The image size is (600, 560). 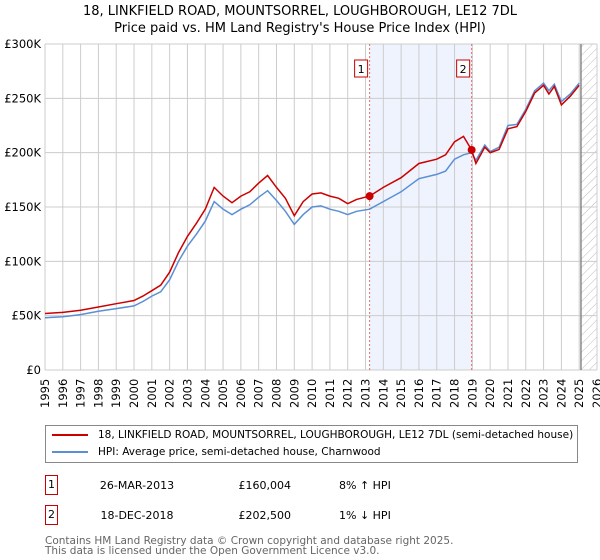 What do you see at coordinates (70, 435) in the screenshot?
I see `legend-swatch-red` at bounding box center [70, 435].